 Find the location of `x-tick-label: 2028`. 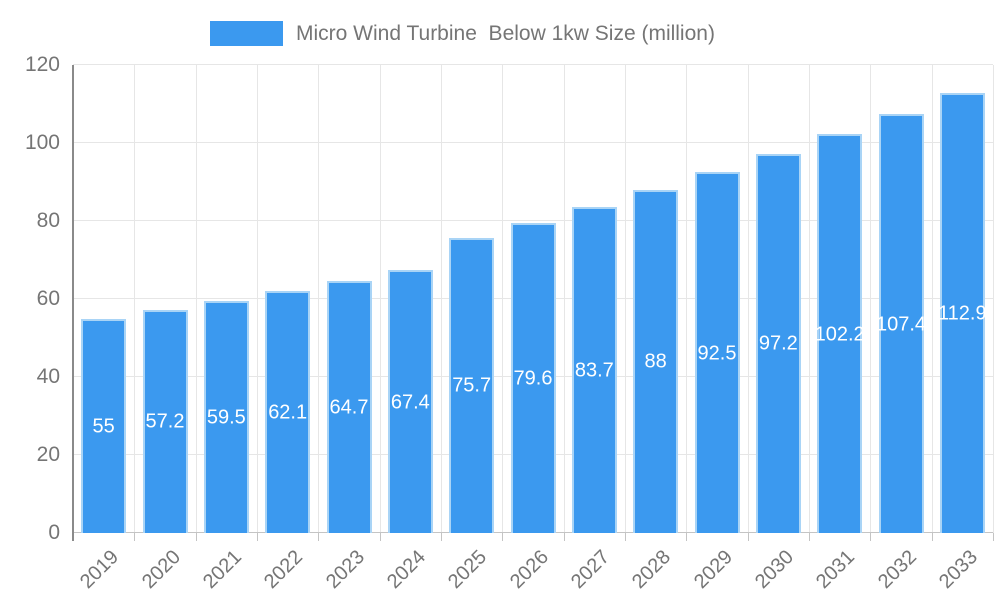

x-tick-label: 2028 is located at coordinates (652, 570).